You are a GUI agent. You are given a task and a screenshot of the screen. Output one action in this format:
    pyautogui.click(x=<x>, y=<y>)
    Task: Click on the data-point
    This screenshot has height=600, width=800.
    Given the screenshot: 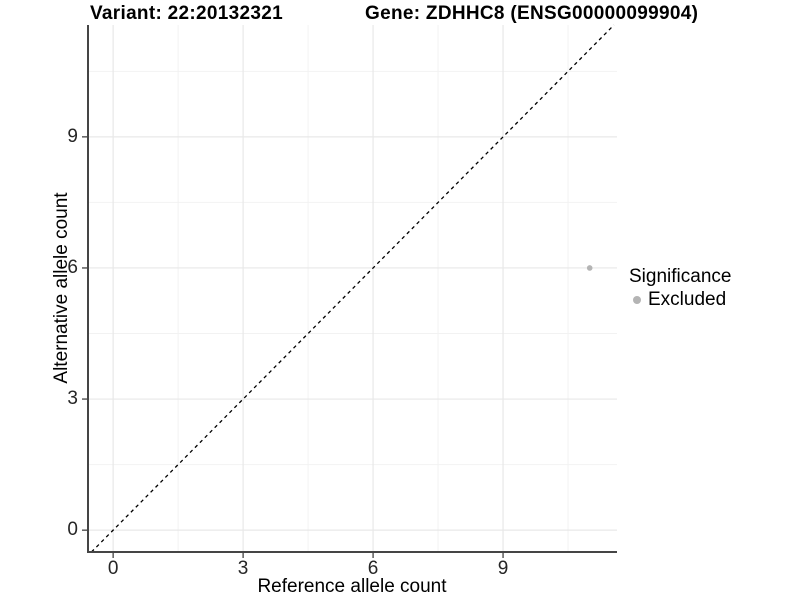 What is the action you would take?
    pyautogui.click(x=589, y=268)
    